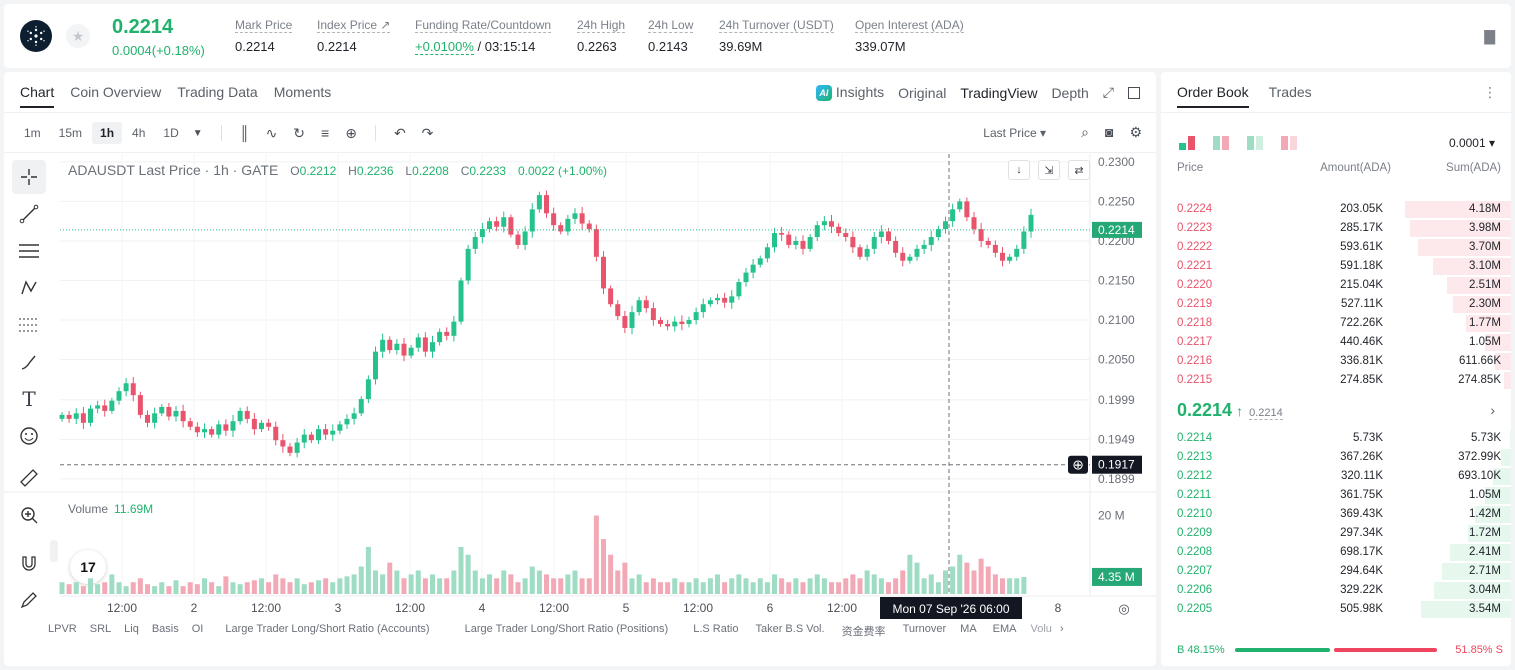  What do you see at coordinates (29, 251) in the screenshot?
I see `horizontal-lines-tool-icon` at bounding box center [29, 251].